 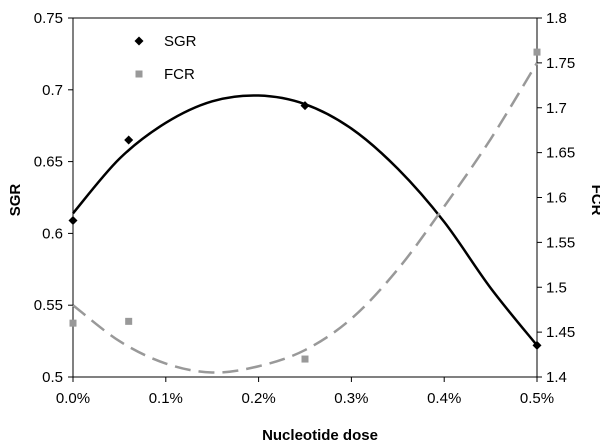 I want to click on y-right-axis-title: FCR, so click(x=594, y=200).